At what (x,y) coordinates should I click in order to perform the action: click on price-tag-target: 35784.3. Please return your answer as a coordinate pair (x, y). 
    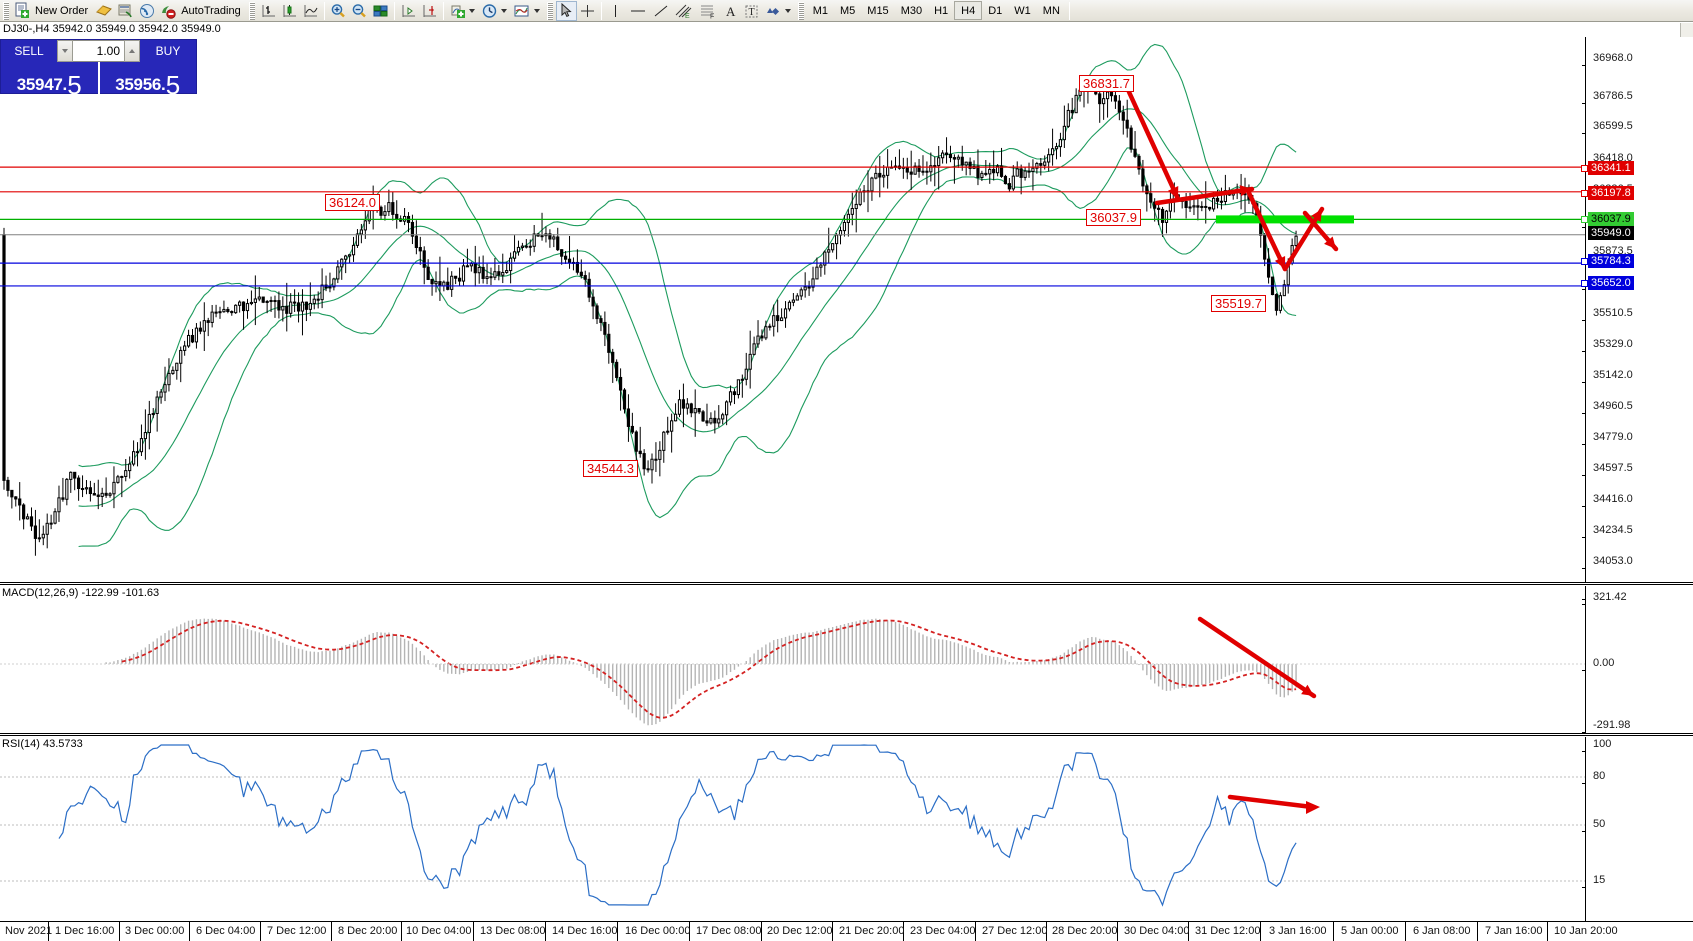
    Looking at the image, I should click on (1611, 261).